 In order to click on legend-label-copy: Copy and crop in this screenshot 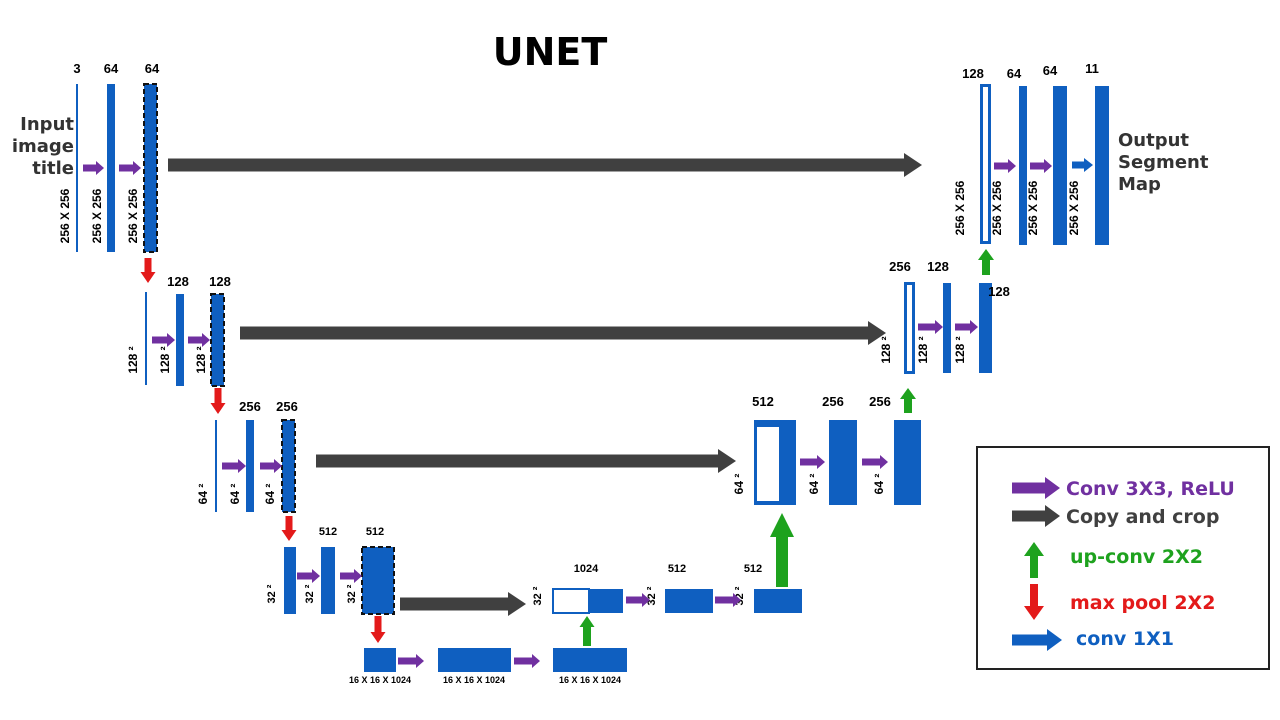, I will do `click(1143, 517)`.